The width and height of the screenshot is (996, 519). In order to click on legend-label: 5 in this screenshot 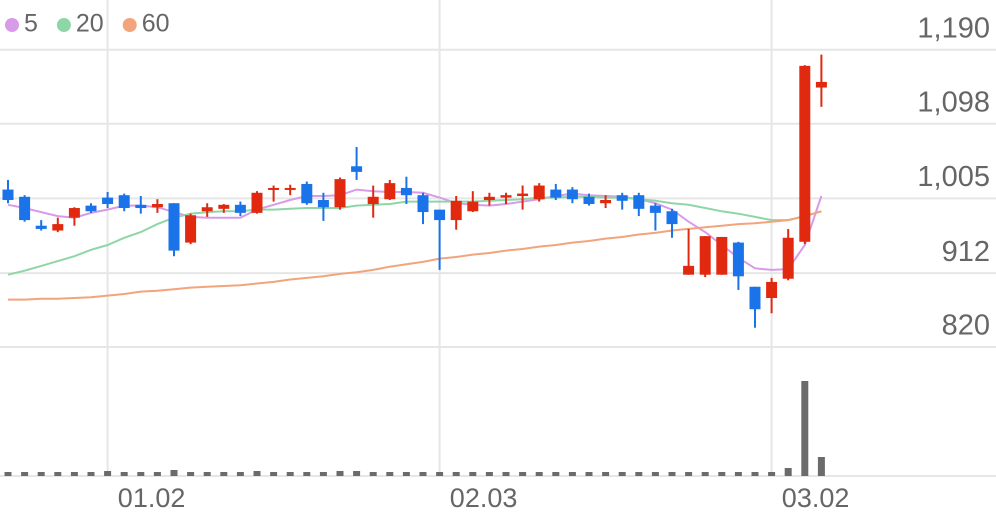, I will do `click(31, 24)`.